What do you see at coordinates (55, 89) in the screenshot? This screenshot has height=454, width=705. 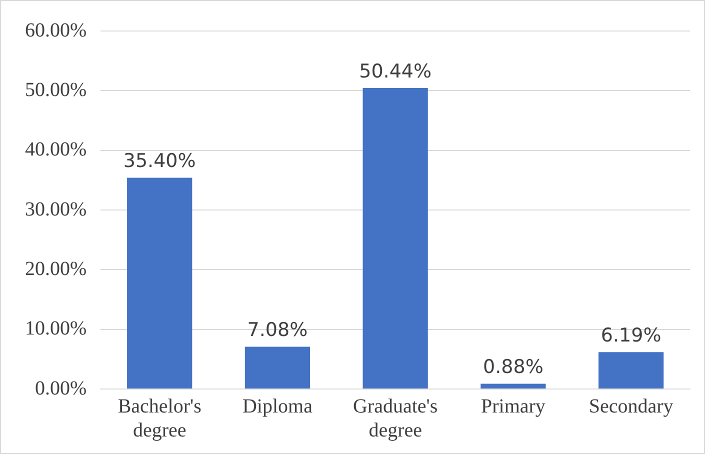 I see `y-tick-label: 50.00%` at bounding box center [55, 89].